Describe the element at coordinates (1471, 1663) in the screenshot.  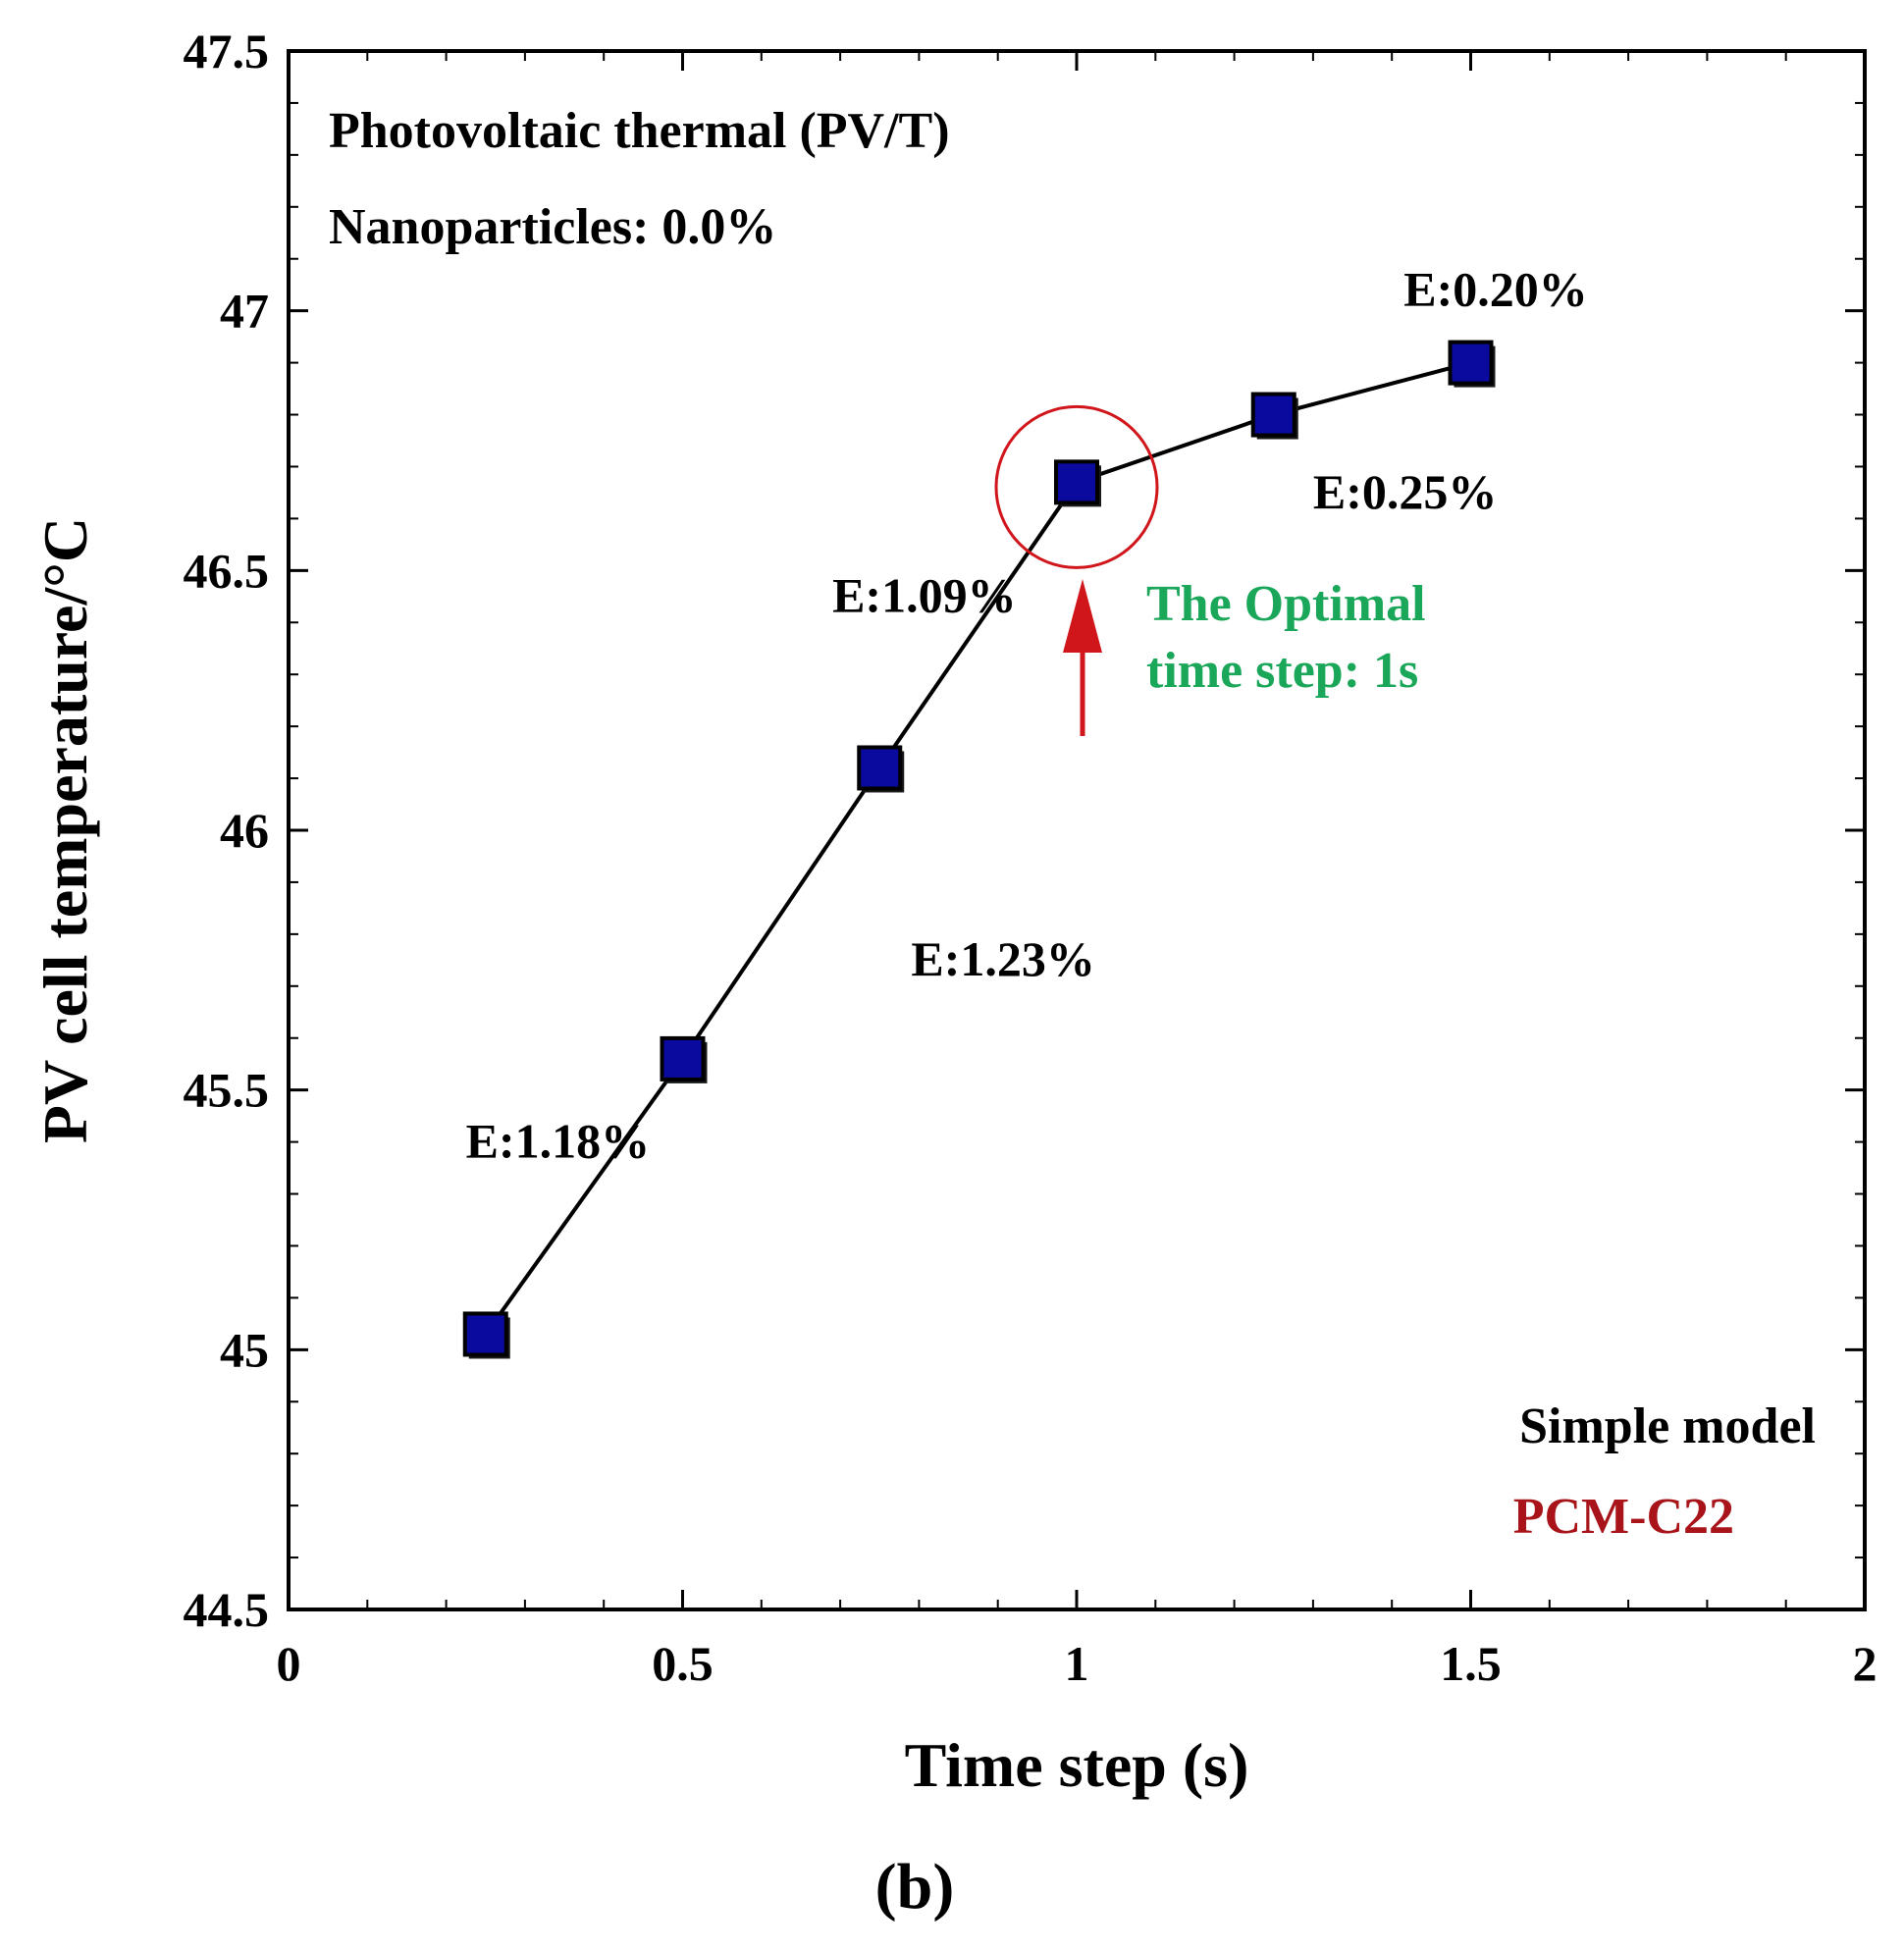
I see `x-tick-label: 1.5` at that location.